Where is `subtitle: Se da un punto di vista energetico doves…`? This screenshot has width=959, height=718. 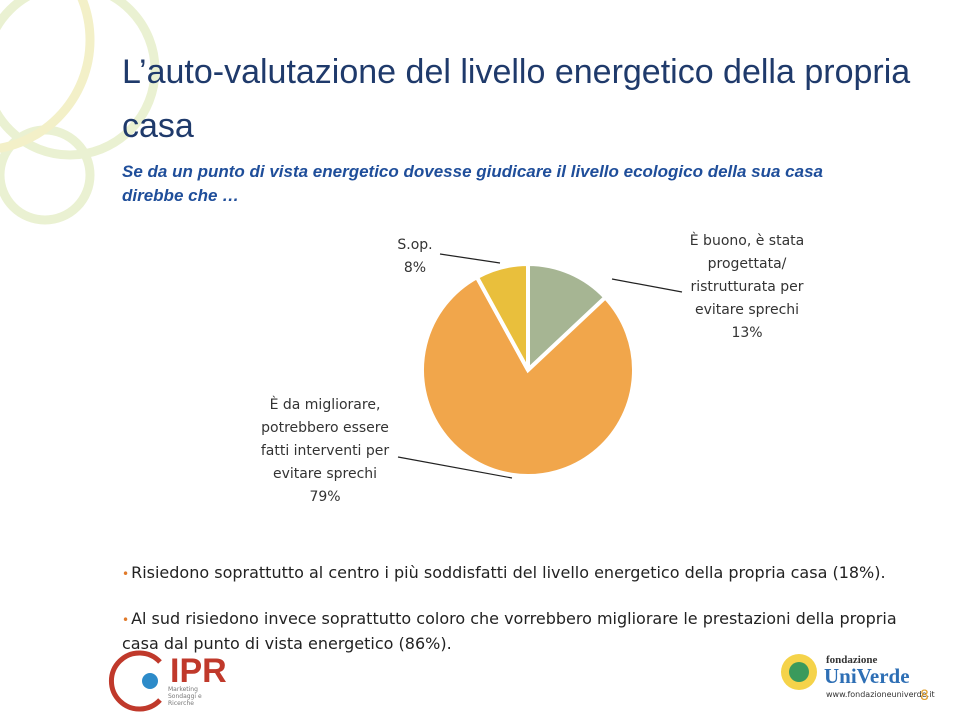 subtitle: Se da un punto di vista energetico doves… is located at coordinates (473, 183).